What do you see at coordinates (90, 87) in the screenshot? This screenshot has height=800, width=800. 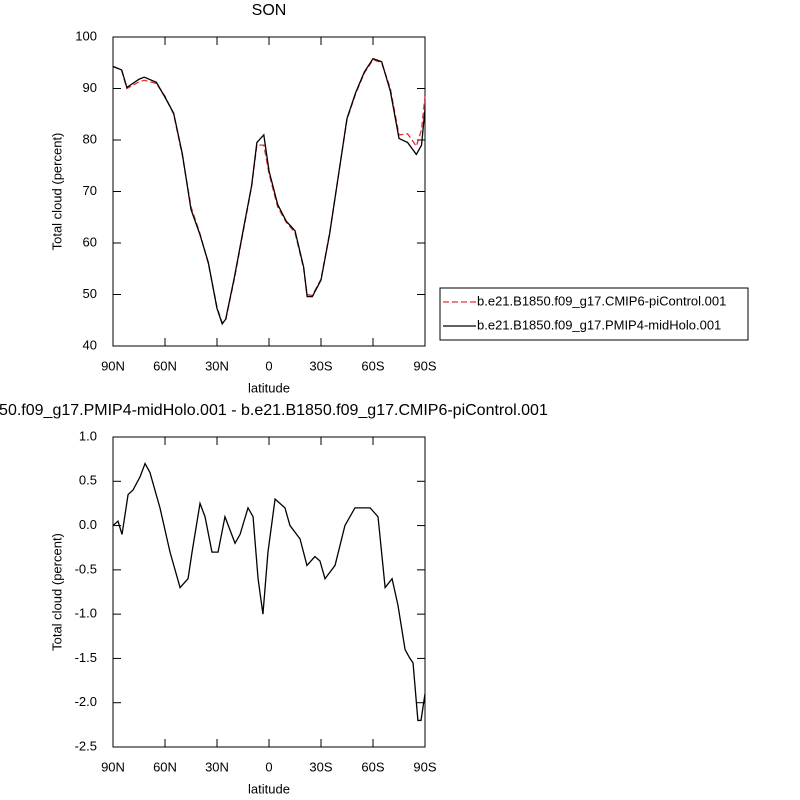 I see `y-tick-label: 90` at bounding box center [90, 87].